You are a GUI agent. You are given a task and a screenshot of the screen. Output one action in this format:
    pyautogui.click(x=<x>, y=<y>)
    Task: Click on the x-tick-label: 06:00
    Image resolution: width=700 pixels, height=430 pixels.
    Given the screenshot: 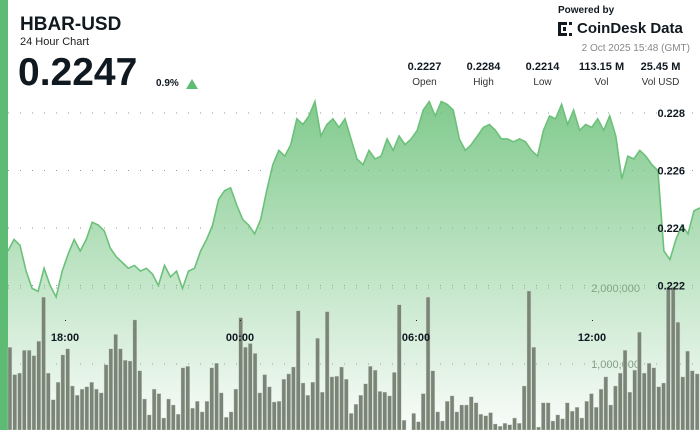 What is the action you would take?
    pyautogui.click(x=416, y=338)
    